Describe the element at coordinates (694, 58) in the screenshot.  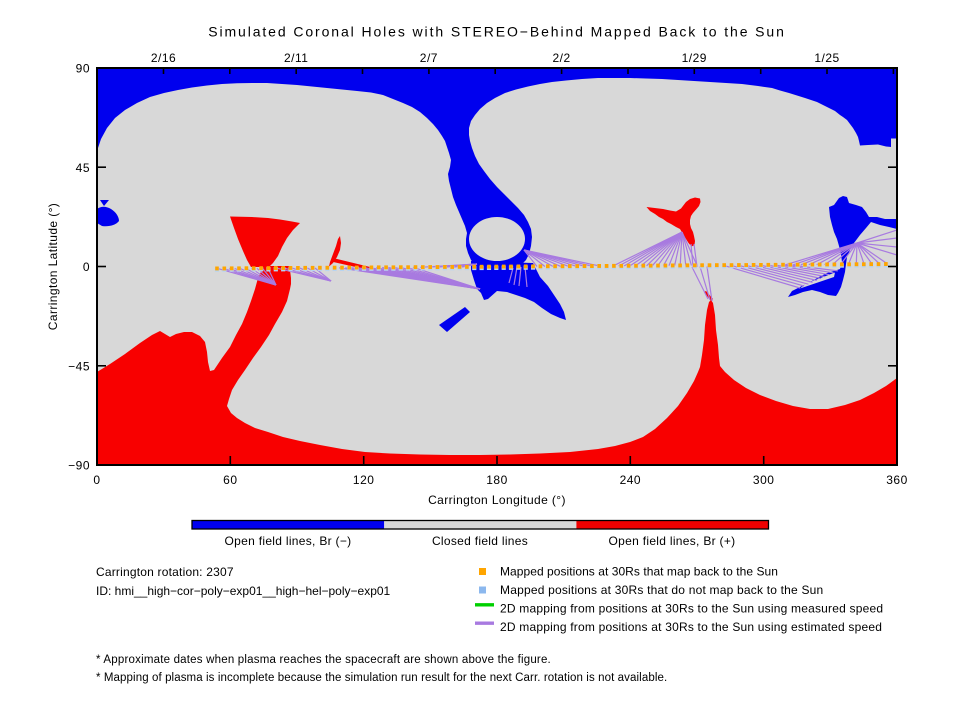
I see `svg-text: 1/29` at that location.